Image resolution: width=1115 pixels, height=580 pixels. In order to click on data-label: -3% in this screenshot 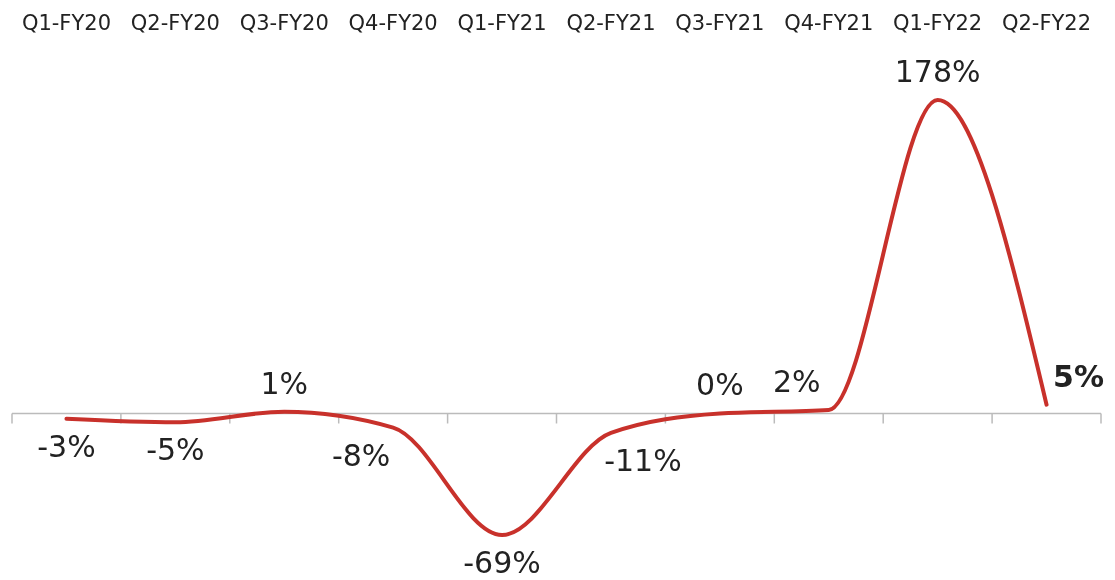, I will do `click(66, 446)`.